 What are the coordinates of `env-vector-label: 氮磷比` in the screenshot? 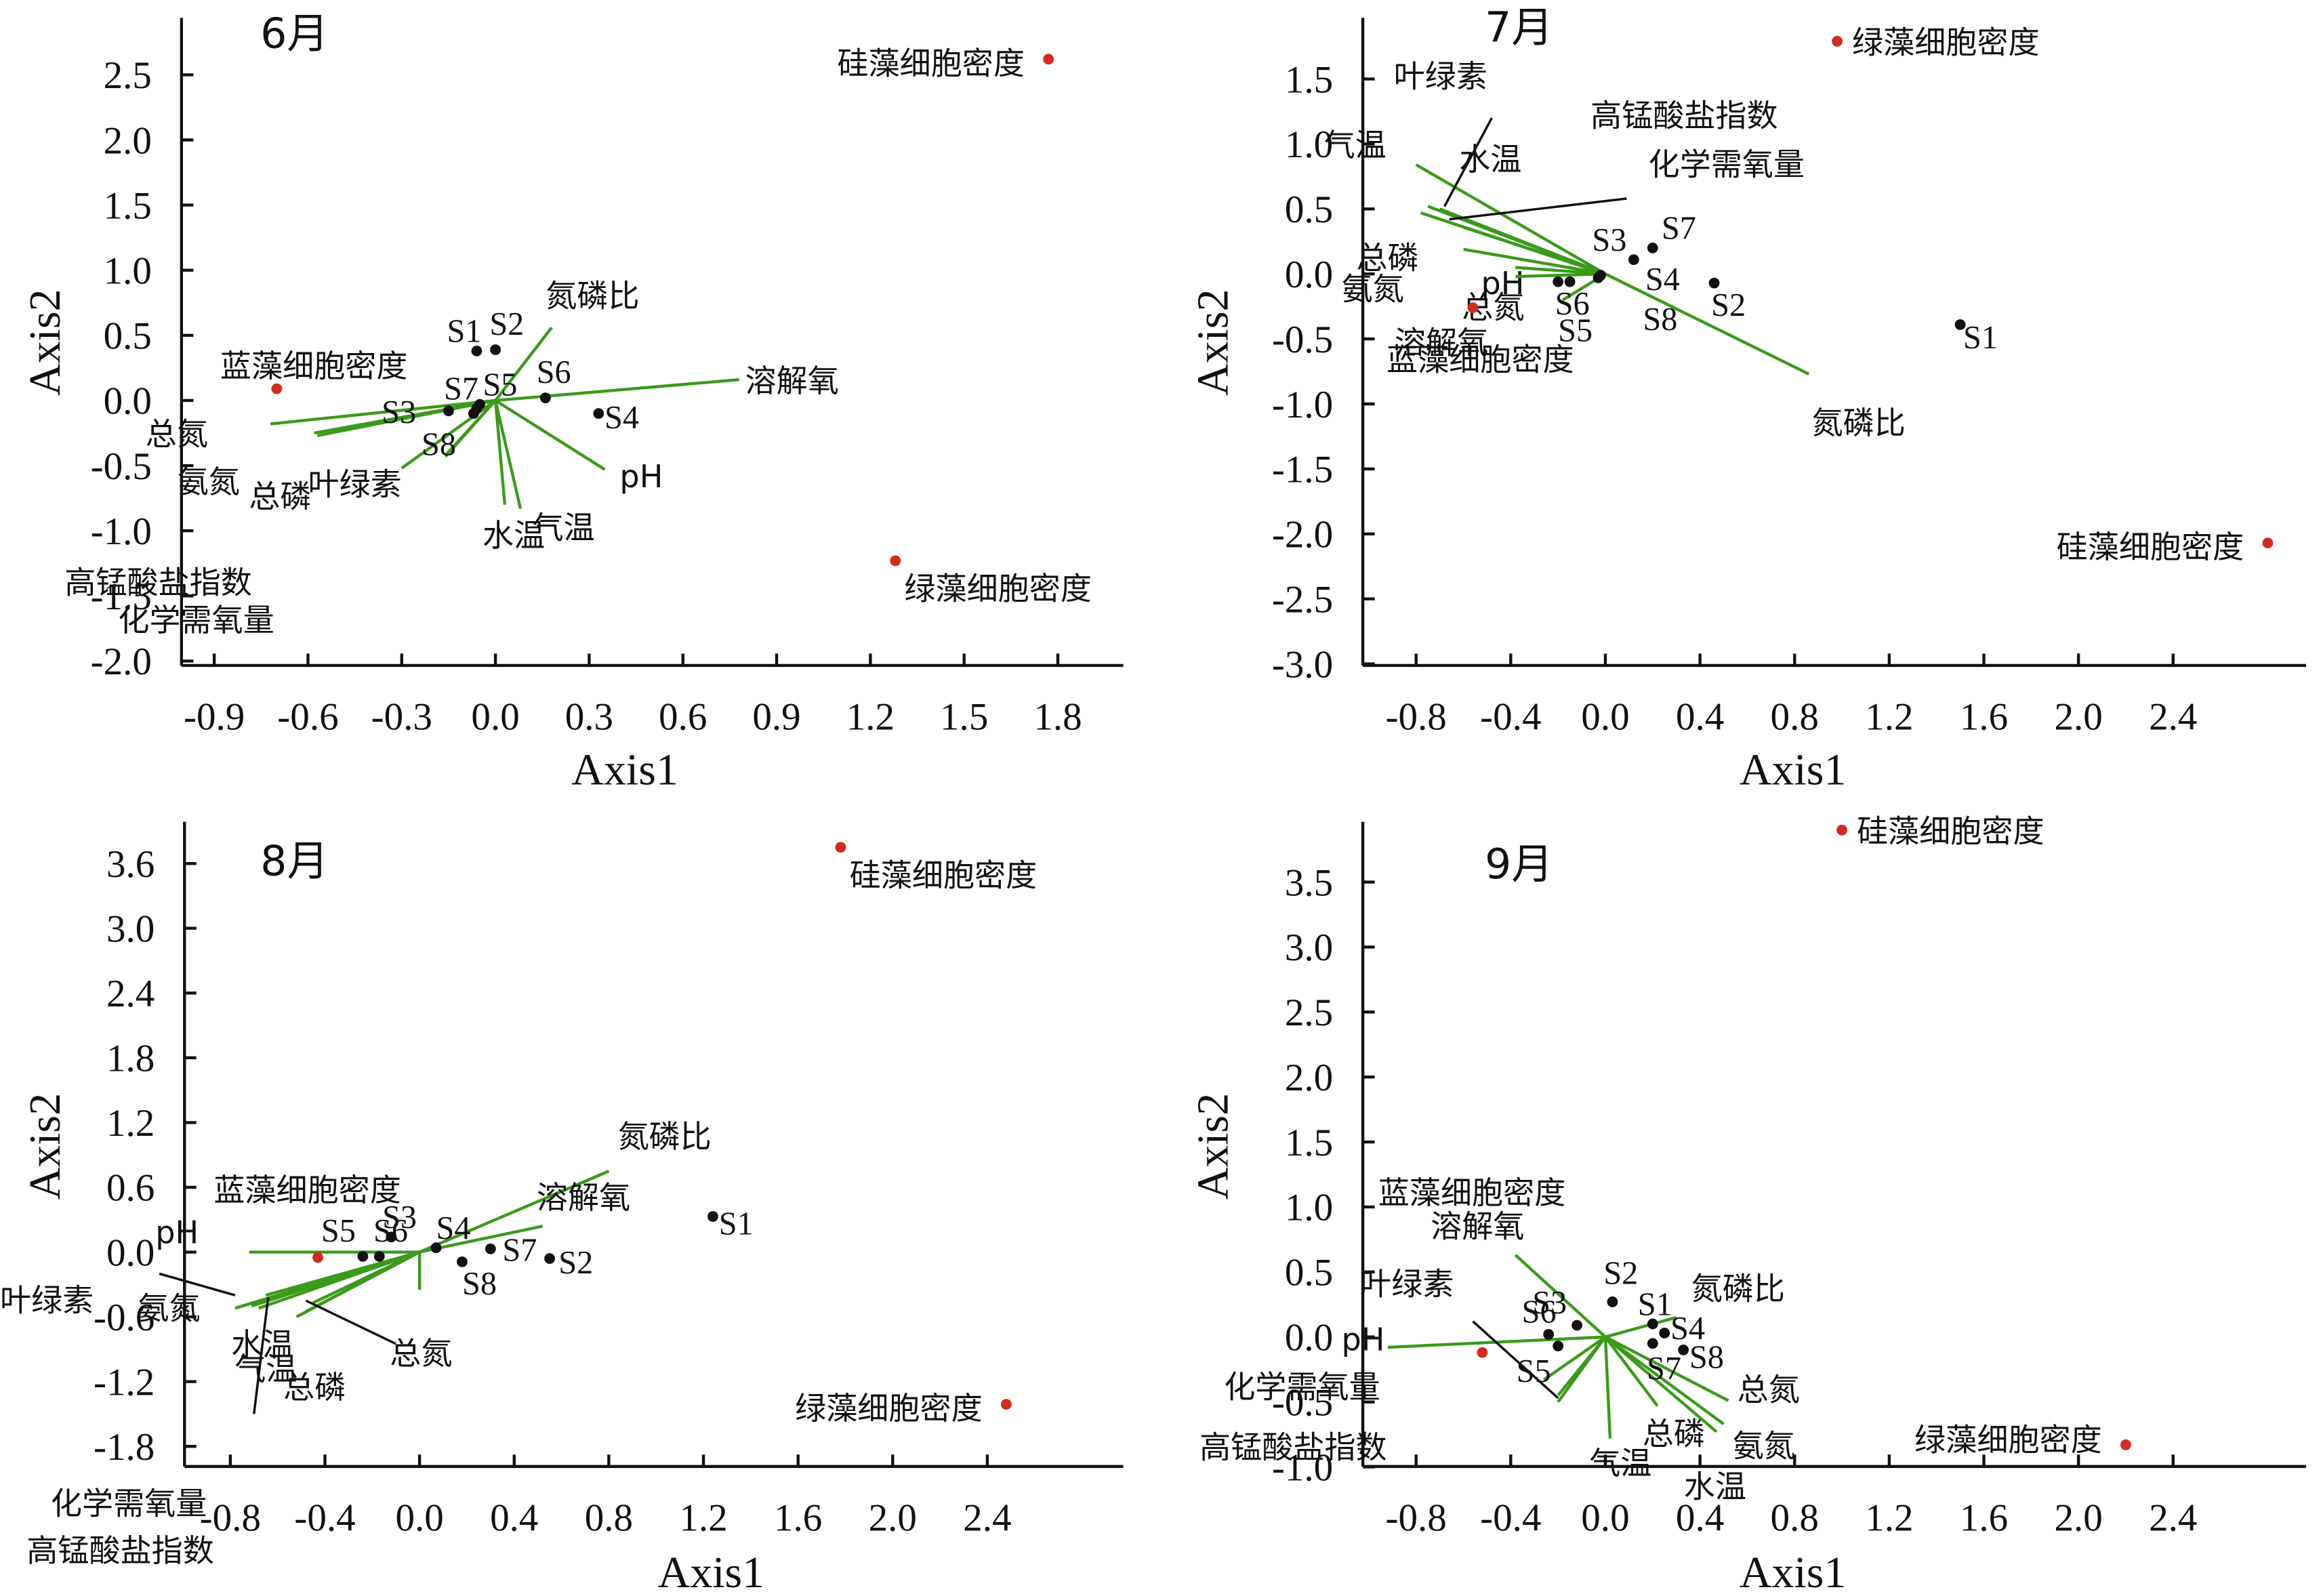 It's located at (665, 1136).